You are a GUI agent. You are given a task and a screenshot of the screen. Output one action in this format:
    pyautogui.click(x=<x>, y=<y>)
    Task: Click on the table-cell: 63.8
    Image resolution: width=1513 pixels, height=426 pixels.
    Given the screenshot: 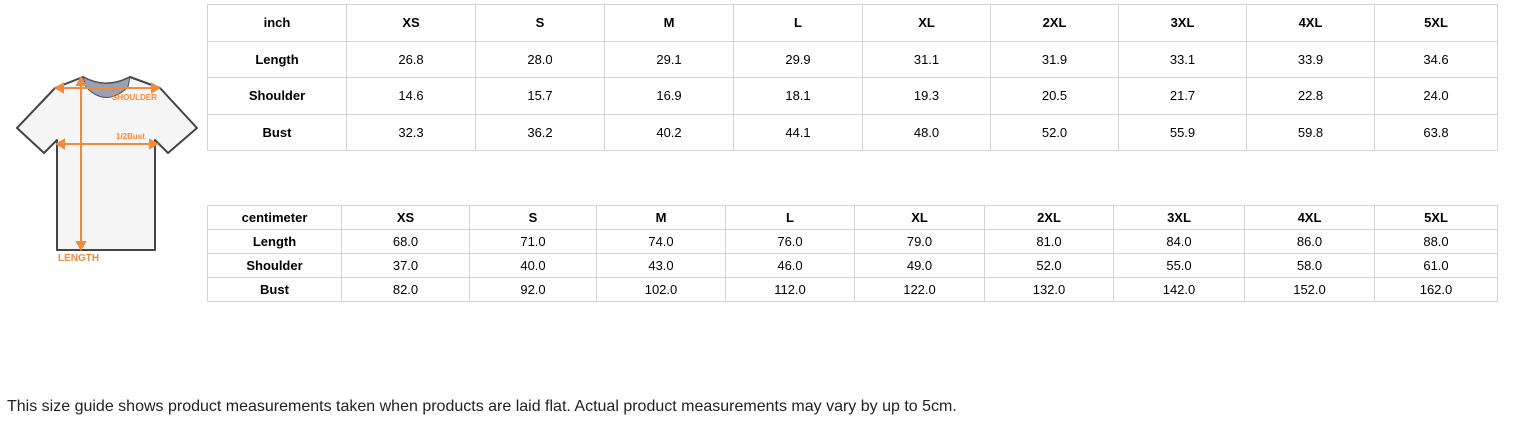 What is the action you would take?
    pyautogui.click(x=1436, y=132)
    